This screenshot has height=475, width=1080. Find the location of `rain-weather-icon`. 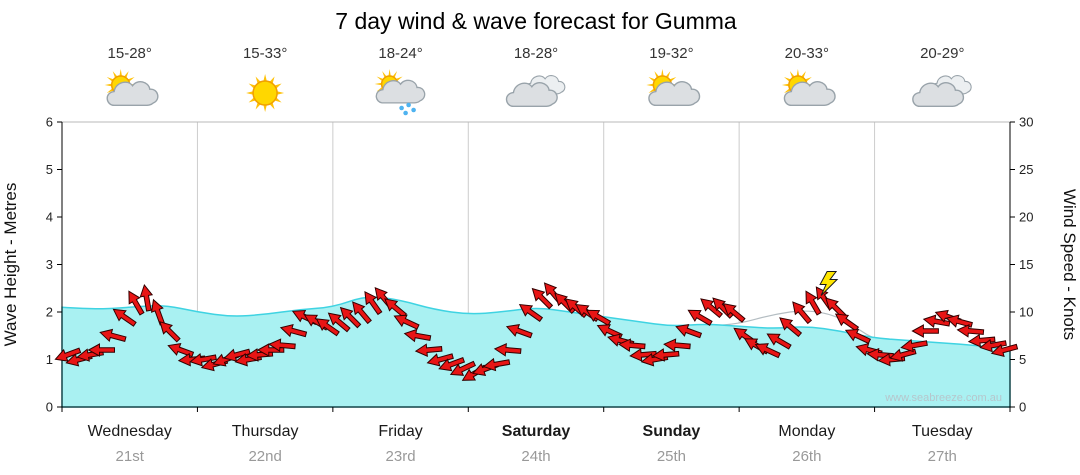

rain-weather-icon is located at coordinates (400, 92).